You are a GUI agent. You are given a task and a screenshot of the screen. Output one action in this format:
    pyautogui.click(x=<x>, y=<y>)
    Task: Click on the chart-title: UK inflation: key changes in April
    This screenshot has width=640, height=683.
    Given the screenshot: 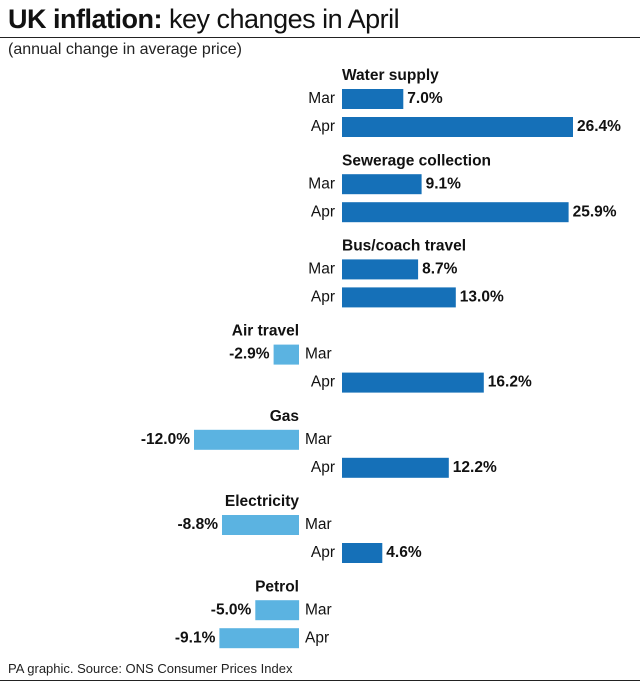 What is the action you would take?
    pyautogui.click(x=204, y=19)
    